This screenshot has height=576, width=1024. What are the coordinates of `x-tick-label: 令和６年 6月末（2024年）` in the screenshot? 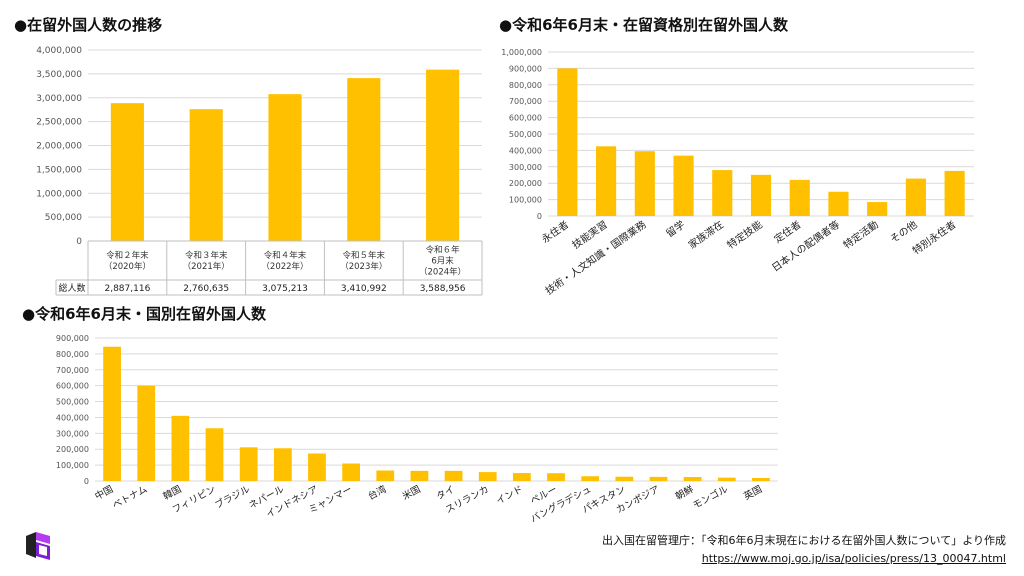 It's located at (442, 261).